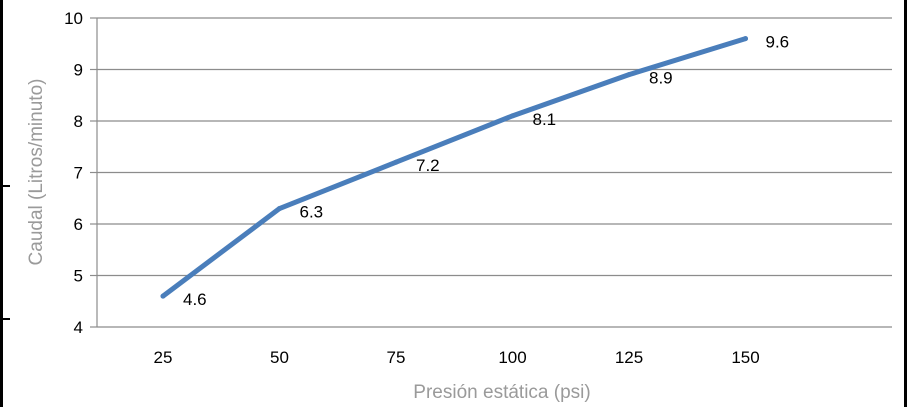  Describe the element at coordinates (545, 119) in the screenshot. I see `data-label: 8.1` at that location.